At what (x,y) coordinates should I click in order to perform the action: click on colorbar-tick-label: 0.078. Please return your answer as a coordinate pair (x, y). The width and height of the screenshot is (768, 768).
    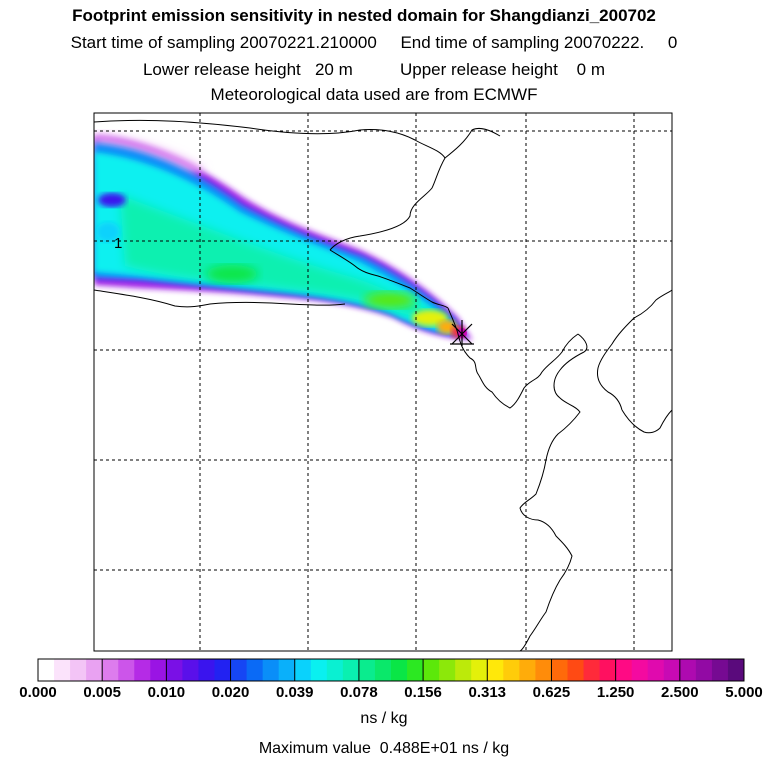
    Looking at the image, I should click on (359, 692).